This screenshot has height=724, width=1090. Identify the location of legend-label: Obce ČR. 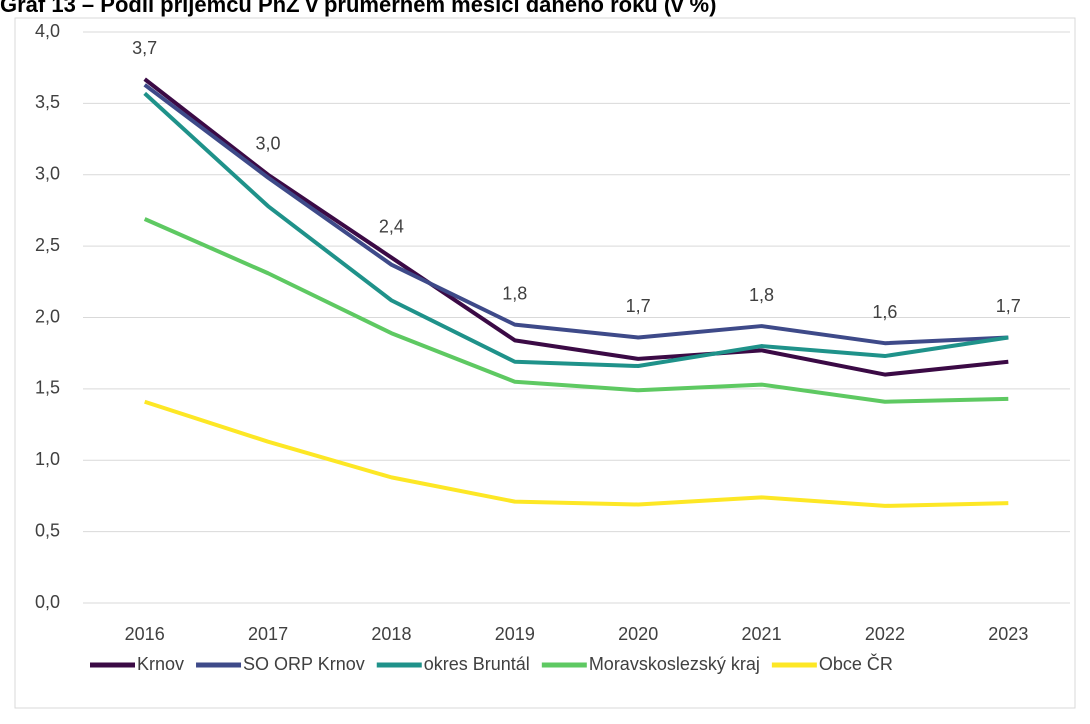
(856, 663).